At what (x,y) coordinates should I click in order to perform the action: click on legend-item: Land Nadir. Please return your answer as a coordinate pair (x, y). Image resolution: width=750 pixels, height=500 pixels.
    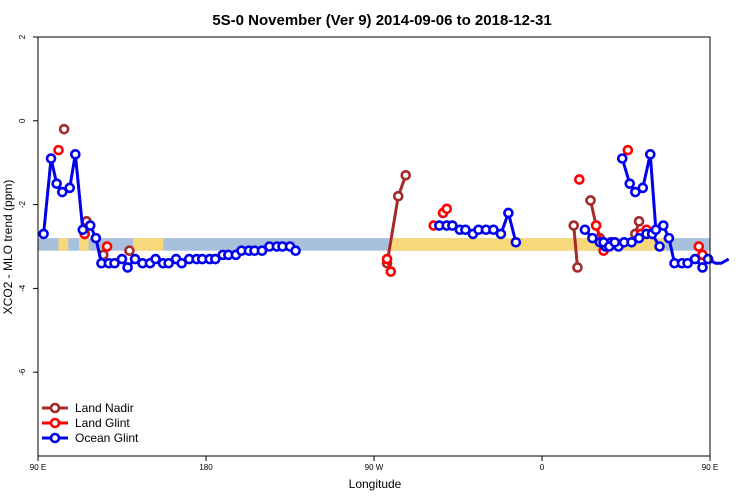
    Looking at the image, I should click on (88, 408).